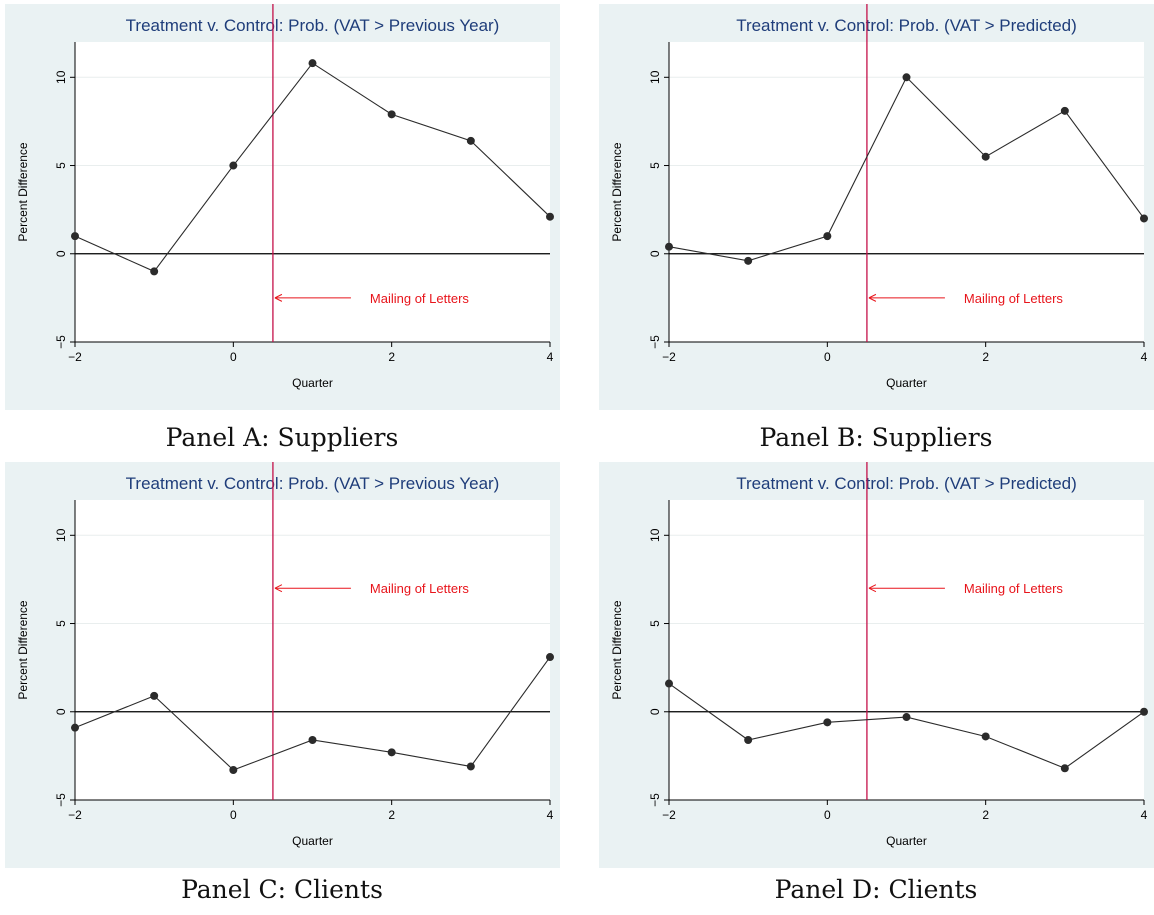 This screenshot has width=1154, height=915. I want to click on caption-panel-a: Panel A: Suppliers, so click(282, 437).